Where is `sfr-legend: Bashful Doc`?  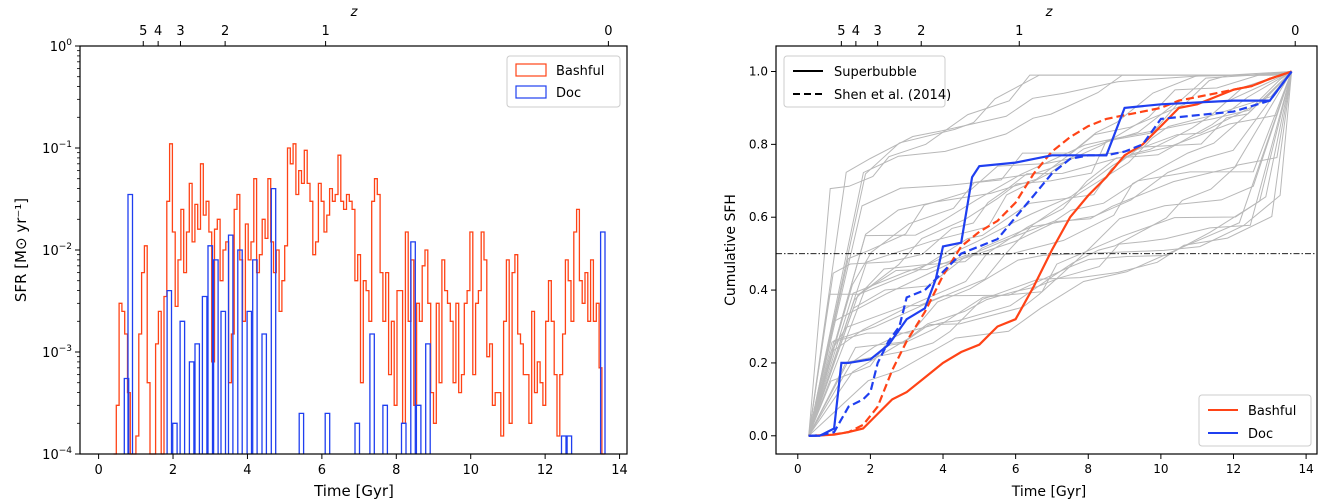
sfr-legend: Bashful Doc is located at coordinates (563, 81).